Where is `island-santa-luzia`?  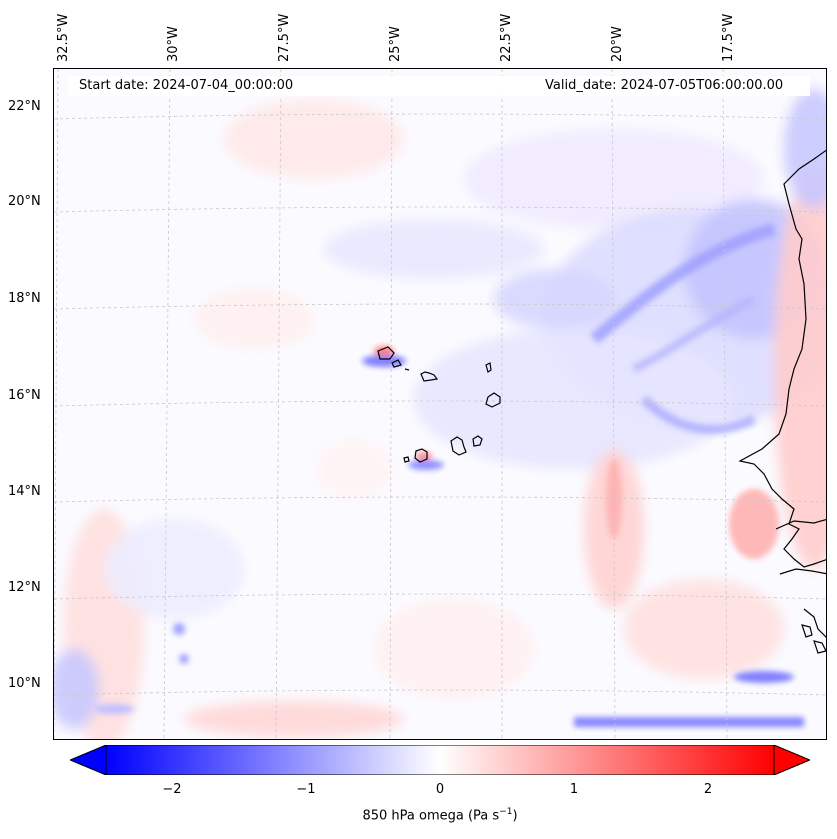 island-santa-luzia is located at coordinates (407, 369).